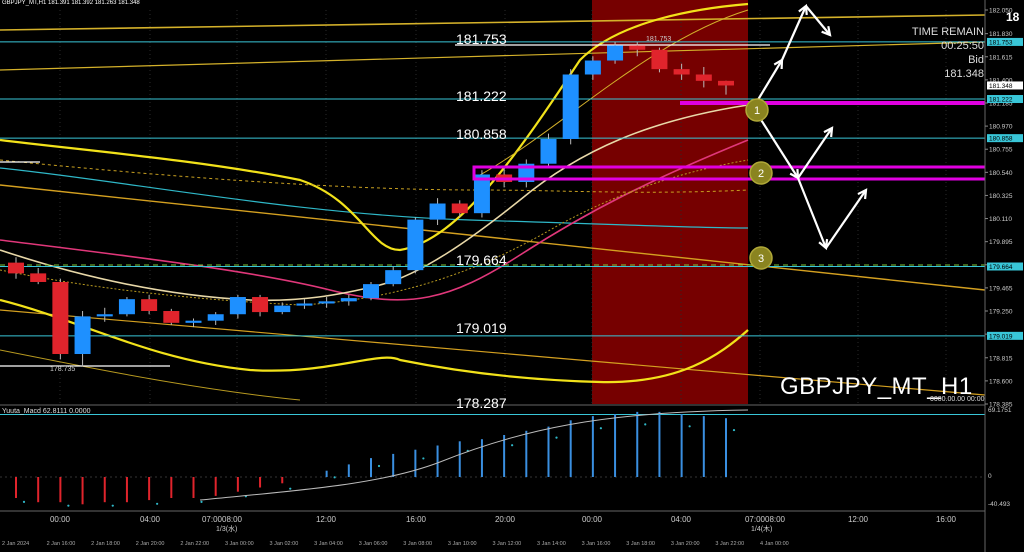  What do you see at coordinates (1001, 358) in the screenshot?
I see `price-tick-label: 178.815` at bounding box center [1001, 358].